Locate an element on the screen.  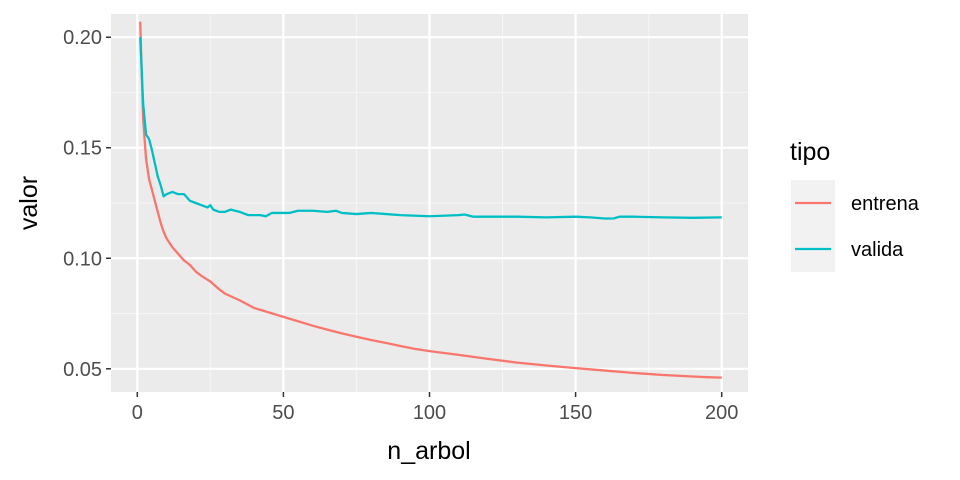
y-tick-label: 0.10 is located at coordinates (82, 259).